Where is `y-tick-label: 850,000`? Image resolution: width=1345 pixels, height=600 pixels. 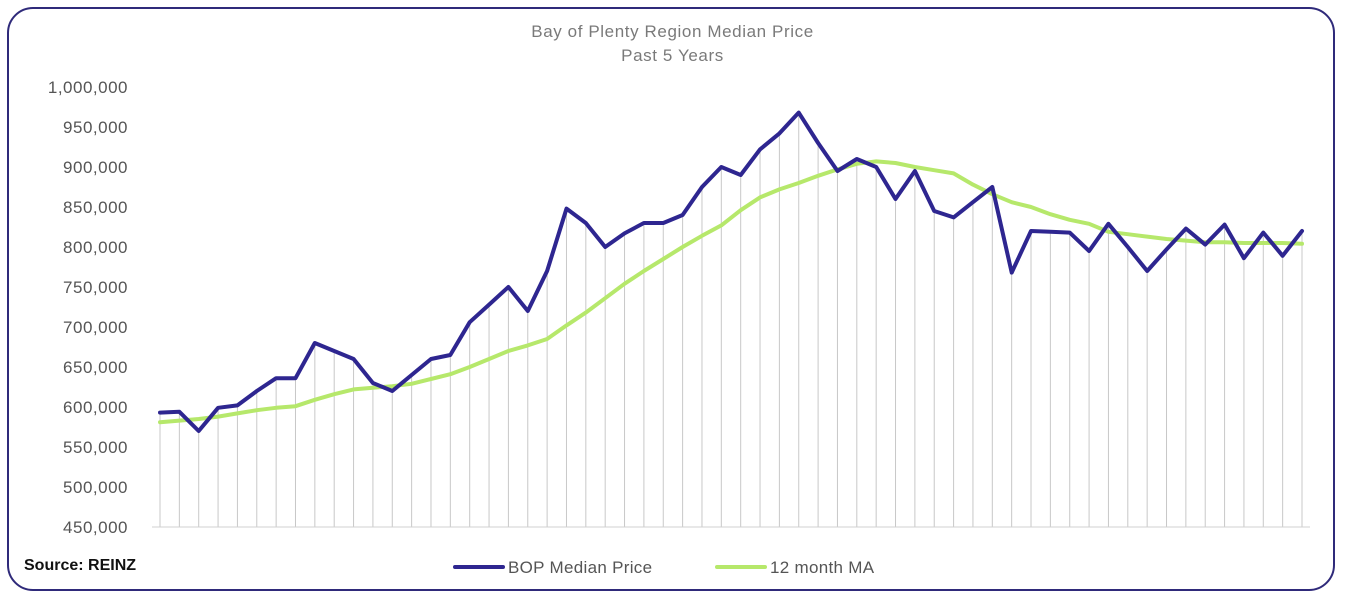
y-tick-label: 850,000 is located at coordinates (95, 207).